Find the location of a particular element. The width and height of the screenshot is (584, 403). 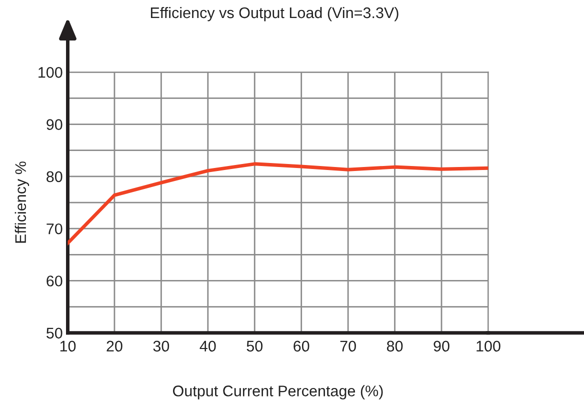

x-tick-label: 30 is located at coordinates (161, 346).